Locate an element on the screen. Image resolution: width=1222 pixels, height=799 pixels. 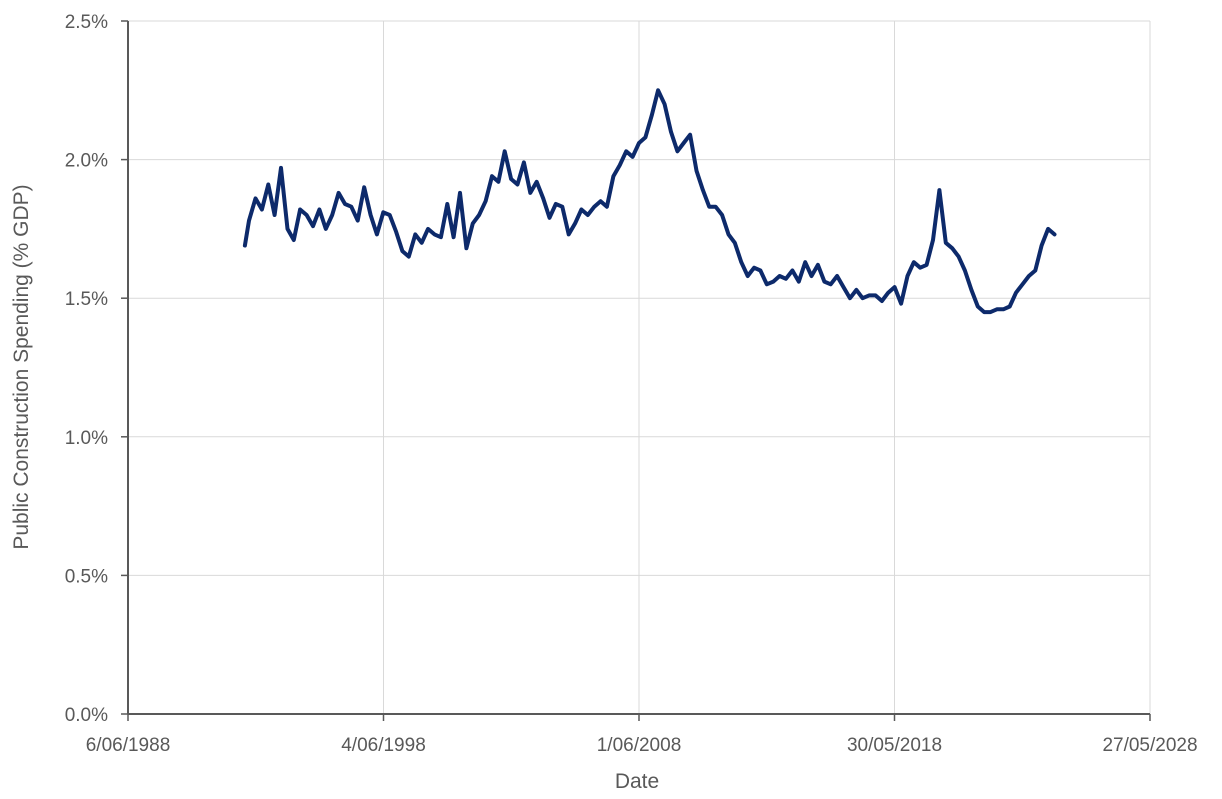
x-tick-label: 30/05/2018 is located at coordinates (894, 745).